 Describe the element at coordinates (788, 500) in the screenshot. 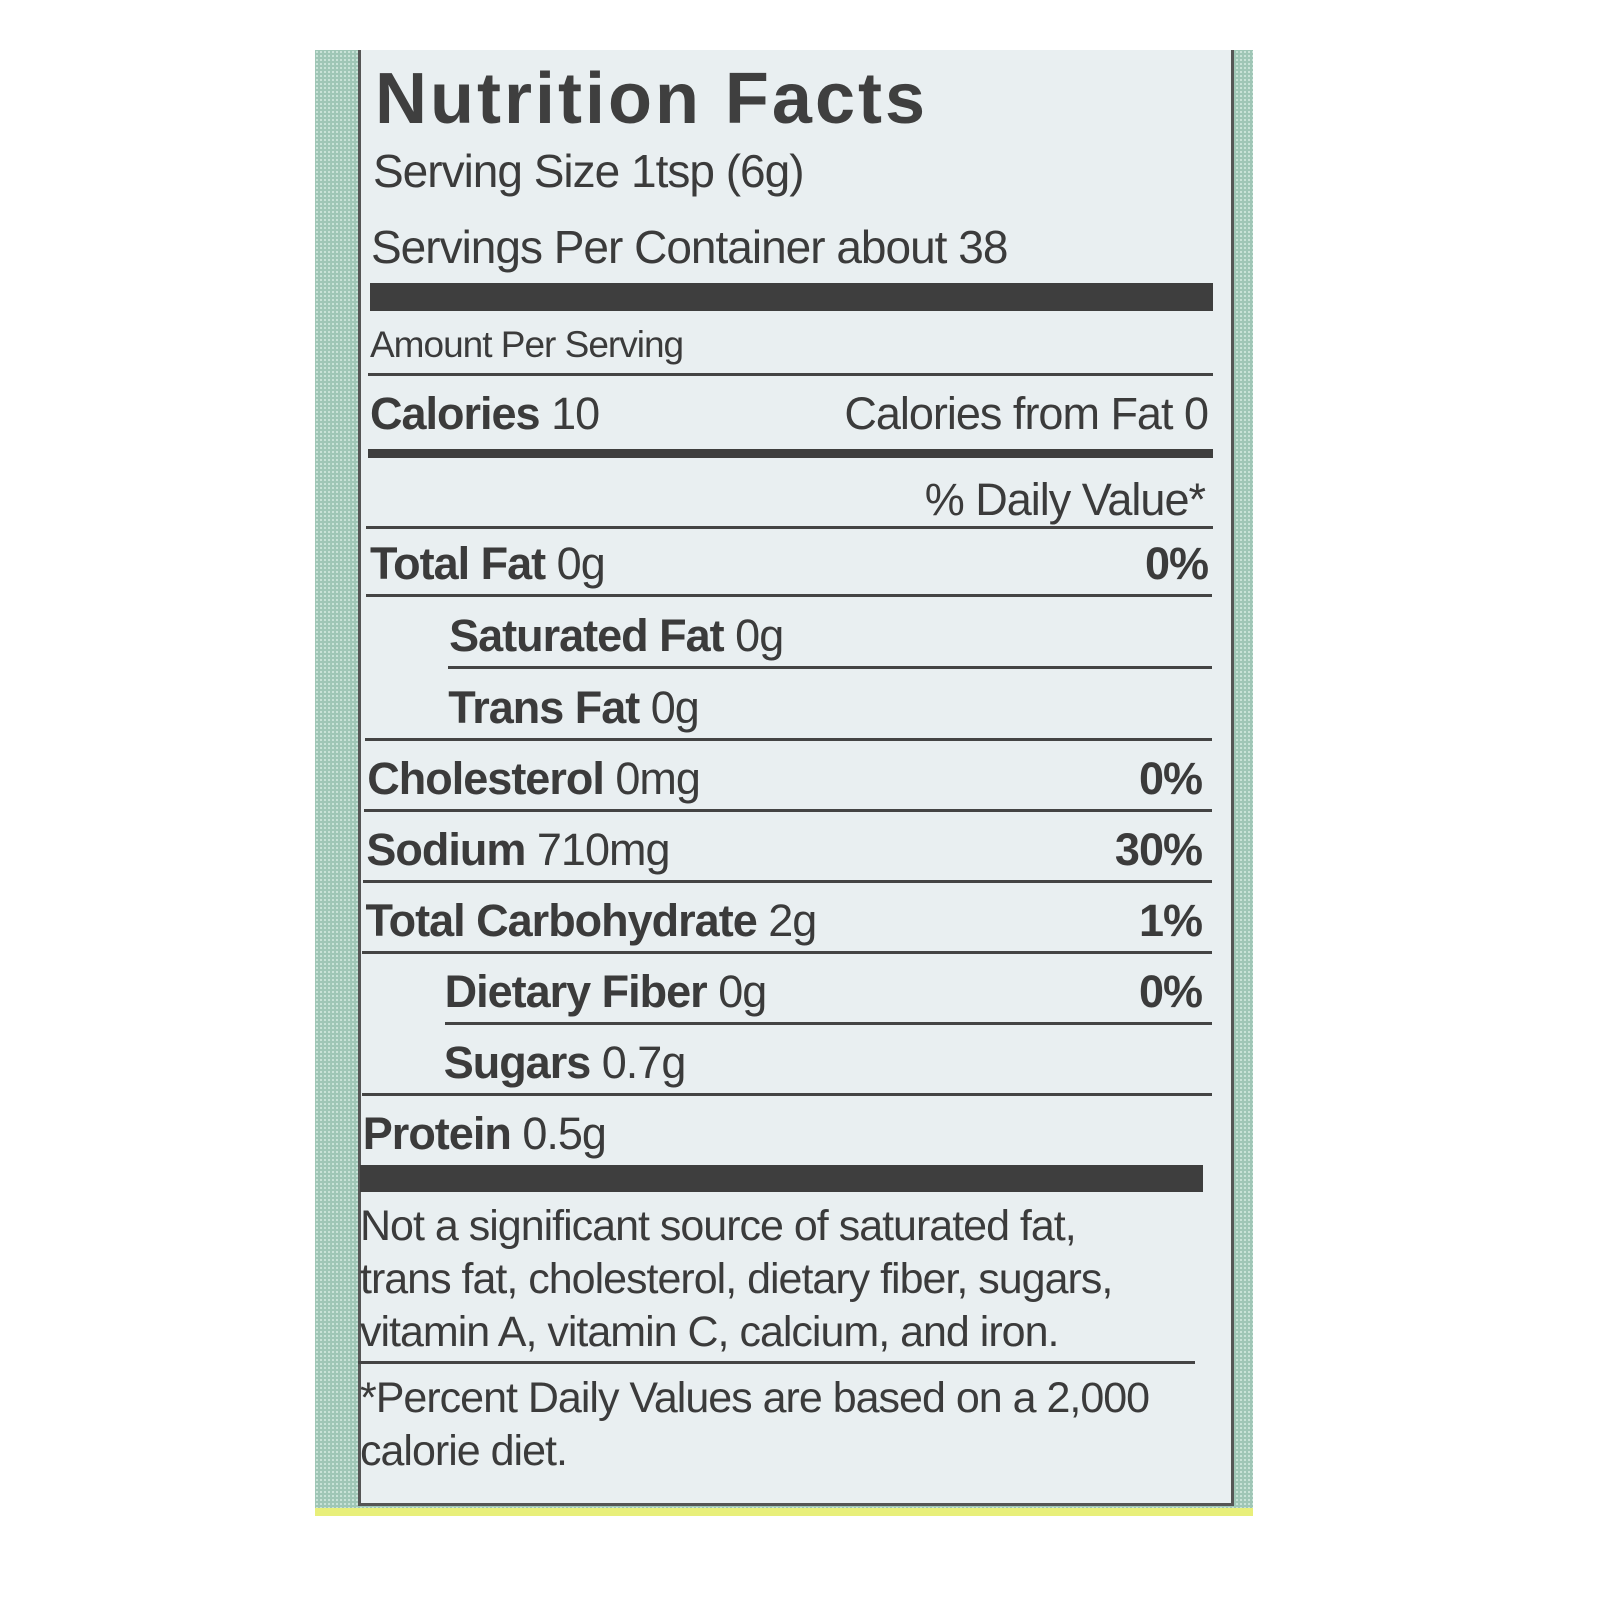

I see `daily-value-header-row: % Daily Value*` at that location.